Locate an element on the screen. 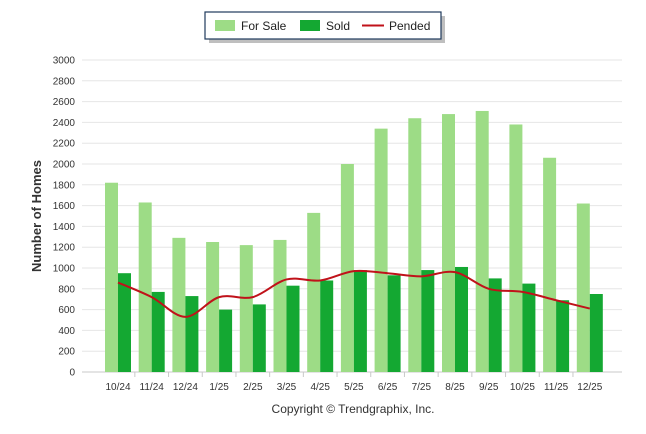 This screenshot has height=434, width=646. y-tick-label: 1600 is located at coordinates (64, 206).